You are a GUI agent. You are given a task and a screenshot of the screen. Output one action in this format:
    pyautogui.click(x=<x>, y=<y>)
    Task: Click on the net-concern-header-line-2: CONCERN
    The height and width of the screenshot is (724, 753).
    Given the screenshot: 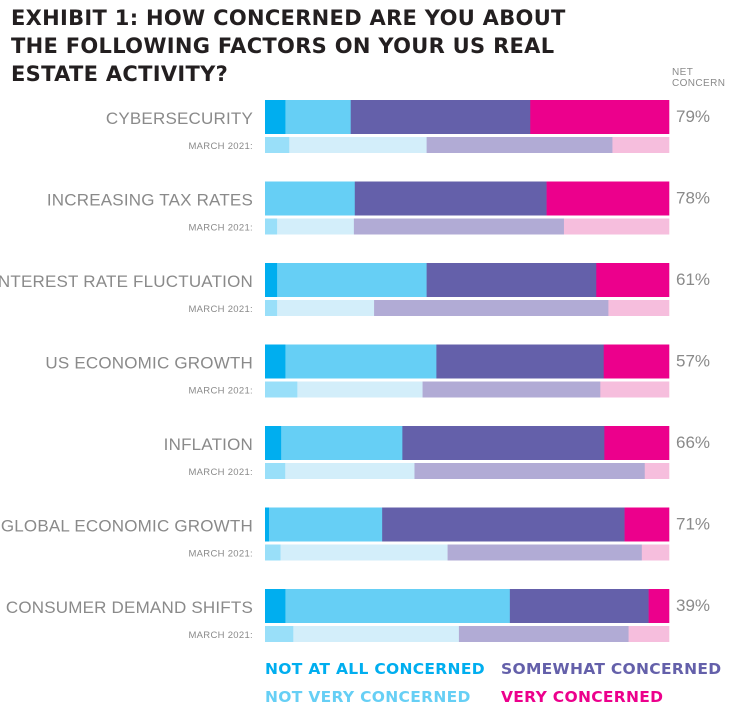 What is the action you would take?
    pyautogui.click(x=699, y=83)
    